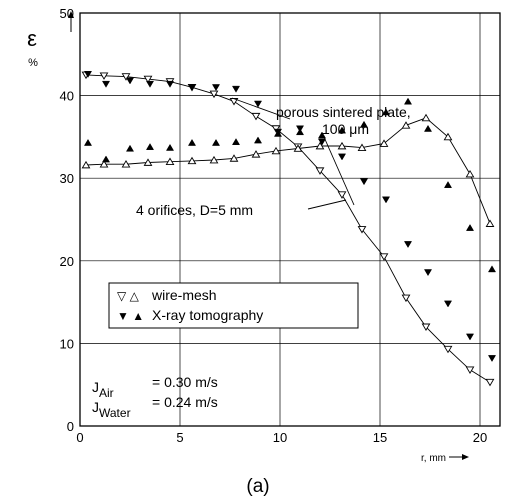  What do you see at coordinates (480, 437) in the screenshot?
I see `x-tick-label-4: 20` at bounding box center [480, 437].